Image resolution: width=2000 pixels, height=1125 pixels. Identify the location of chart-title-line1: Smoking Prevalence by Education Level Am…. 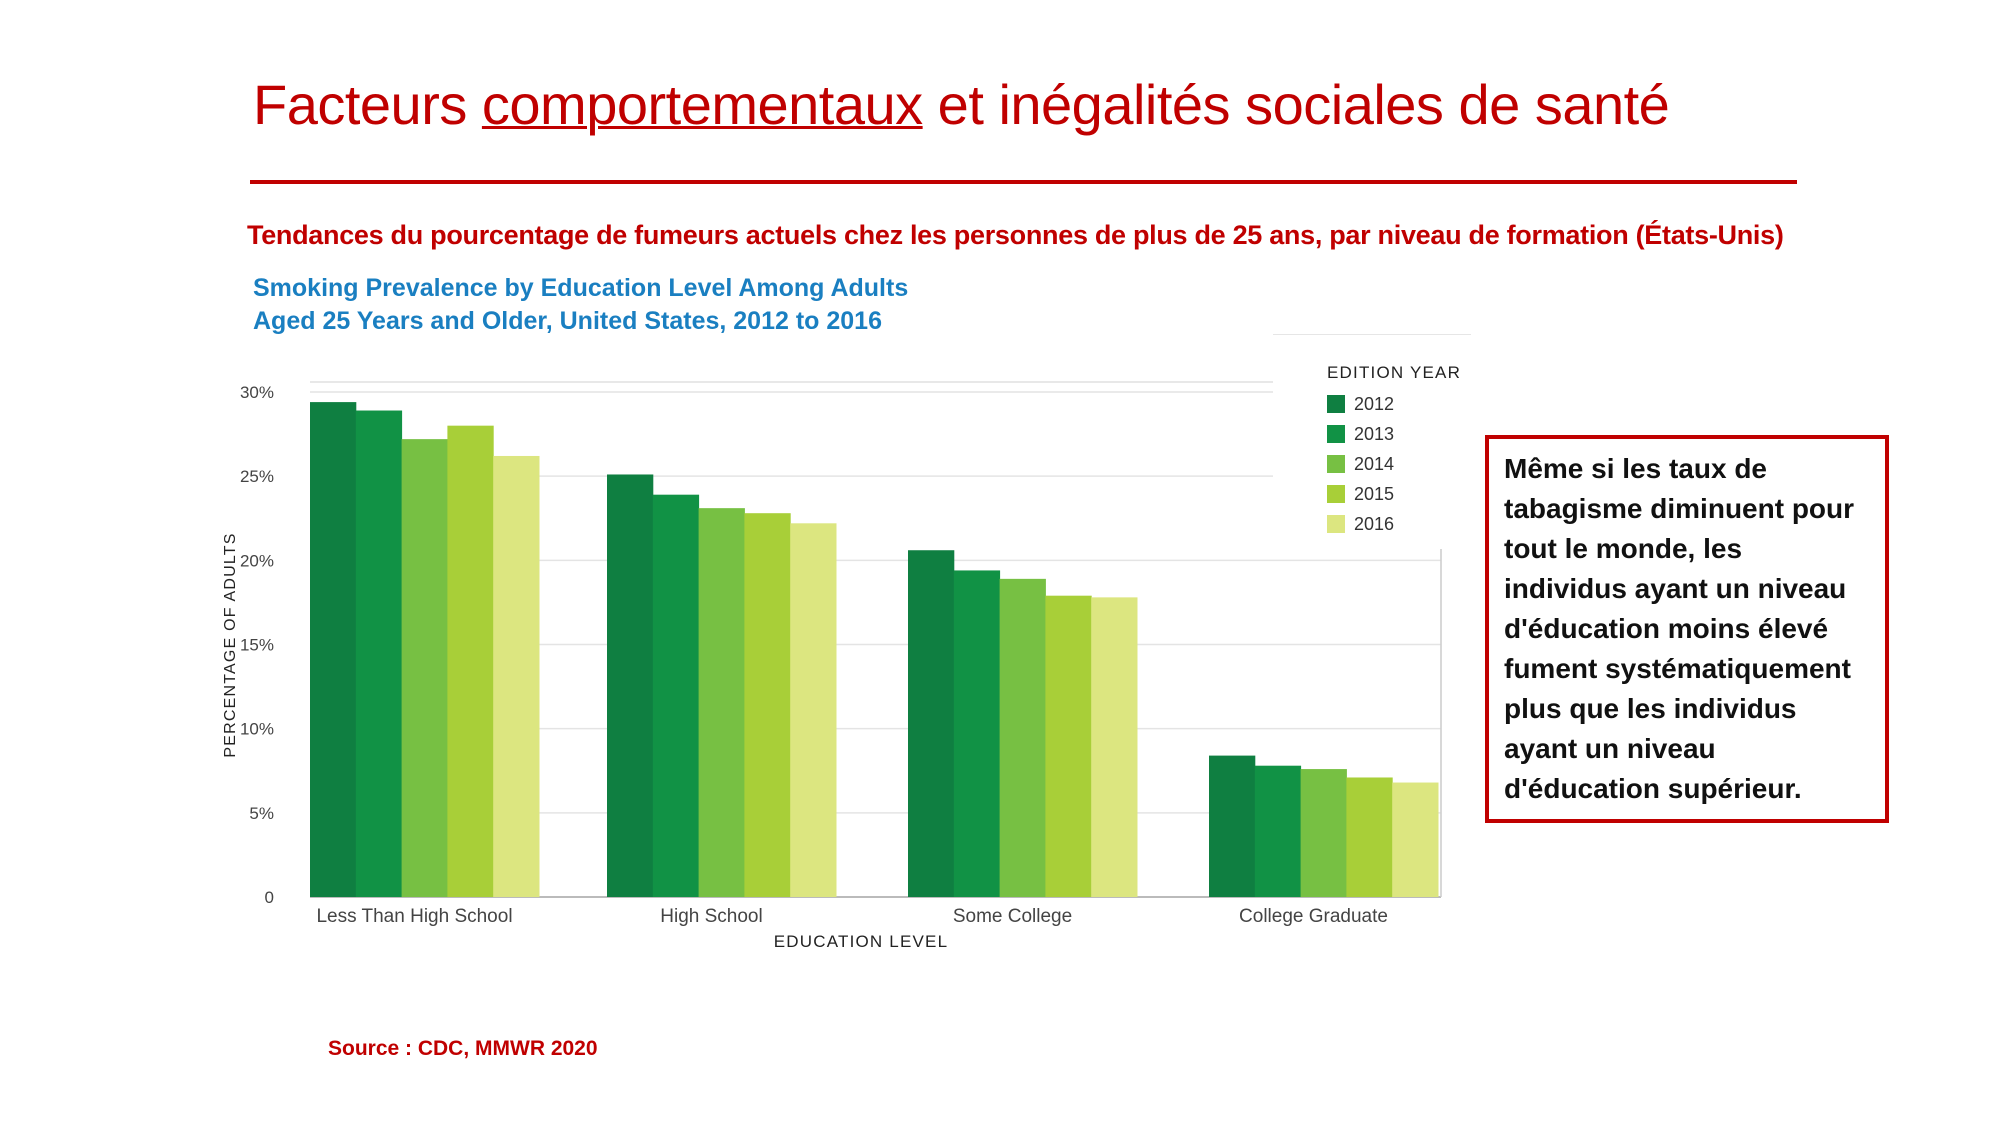
(581, 288).